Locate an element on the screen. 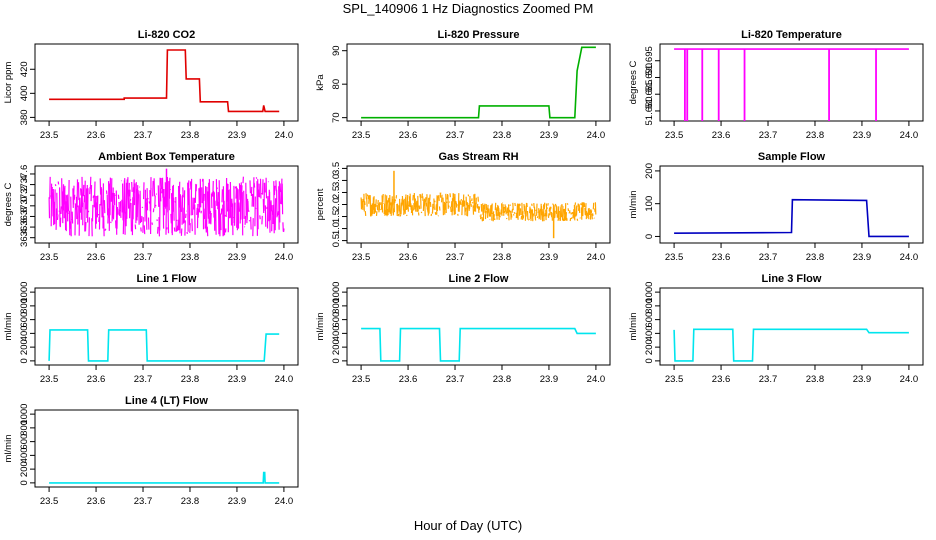 The width and height of the screenshot is (936, 540). y-axis-label: kPa is located at coordinates (320, 82).